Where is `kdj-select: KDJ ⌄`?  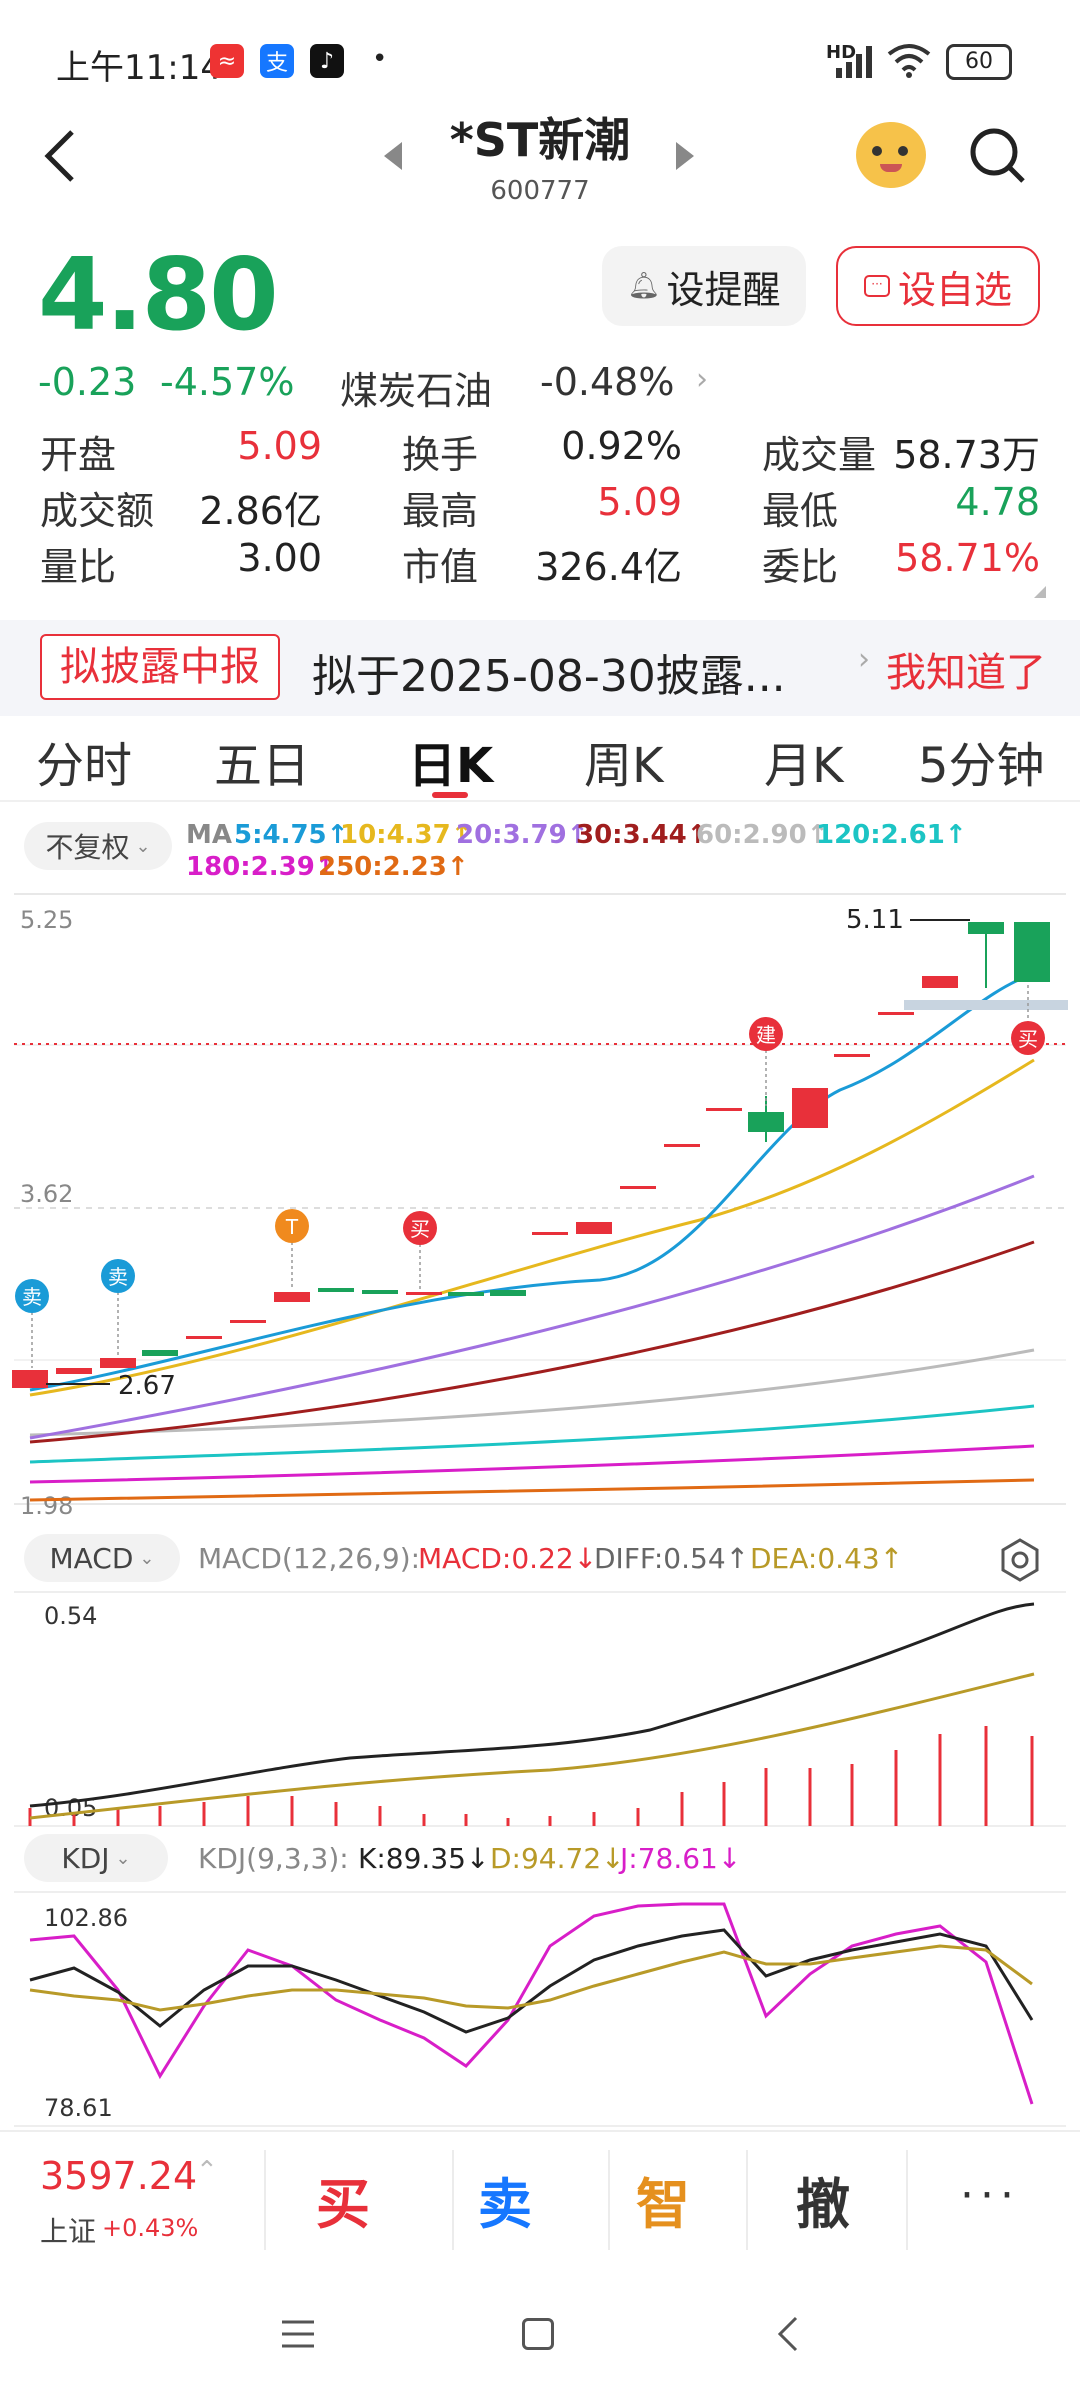
kdj-select: KDJ ⌄ is located at coordinates (96, 1858).